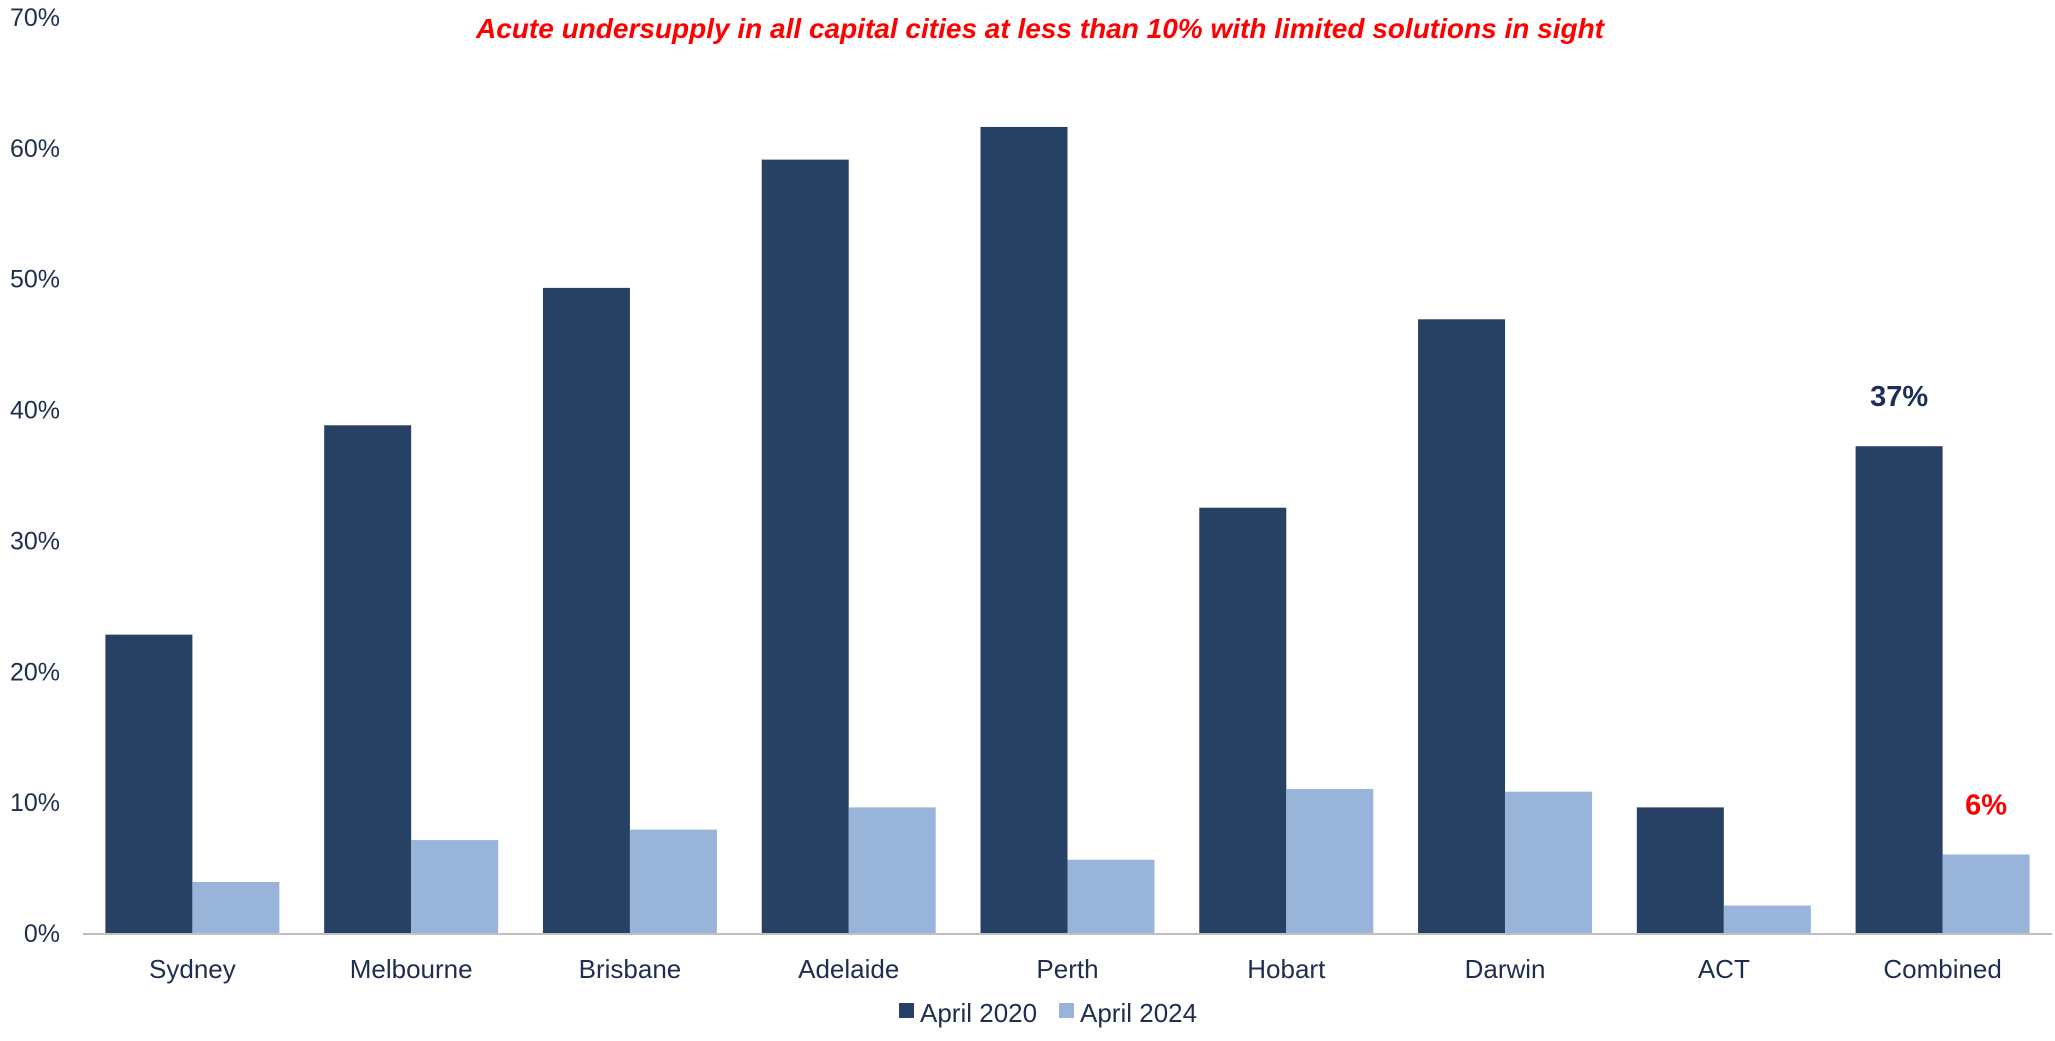  Describe the element at coordinates (673, 881) in the screenshot. I see `bar-brisbane-april-2024` at that location.